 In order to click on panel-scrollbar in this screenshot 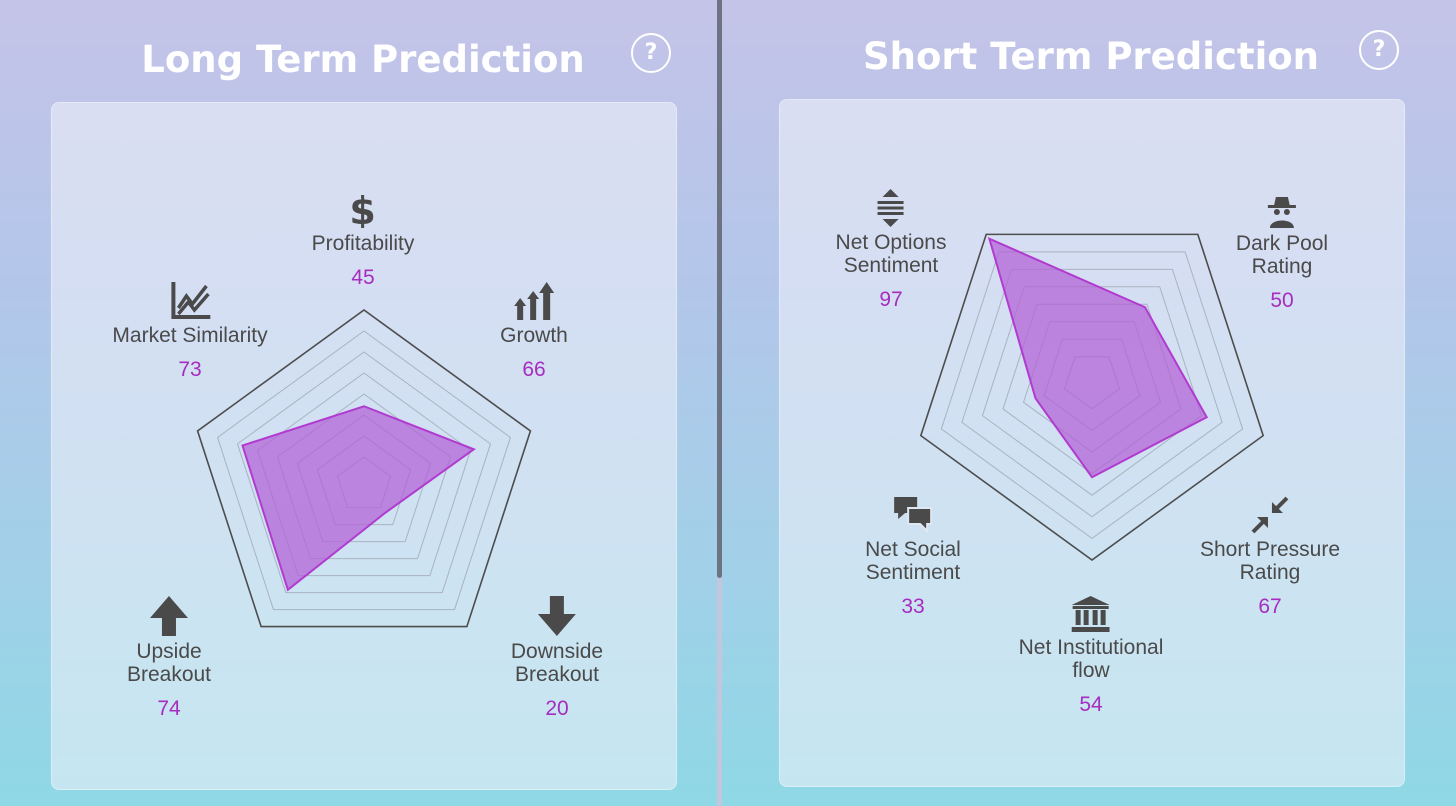, I will do `click(719, 403)`.